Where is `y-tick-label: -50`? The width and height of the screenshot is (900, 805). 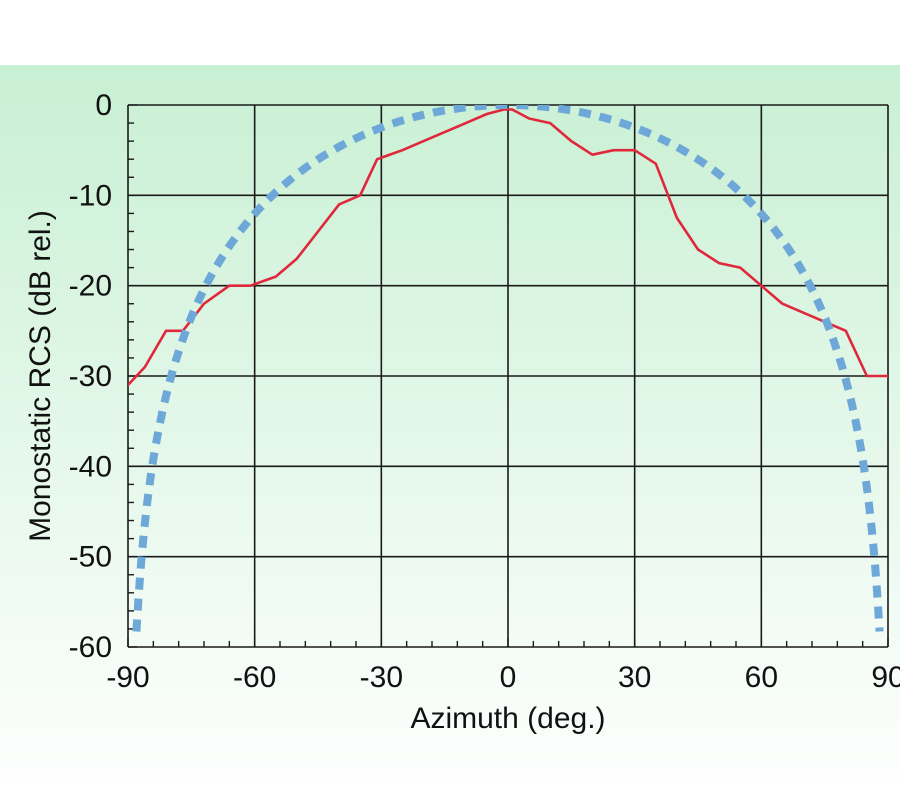 y-tick-label: -50 is located at coordinates (90, 557).